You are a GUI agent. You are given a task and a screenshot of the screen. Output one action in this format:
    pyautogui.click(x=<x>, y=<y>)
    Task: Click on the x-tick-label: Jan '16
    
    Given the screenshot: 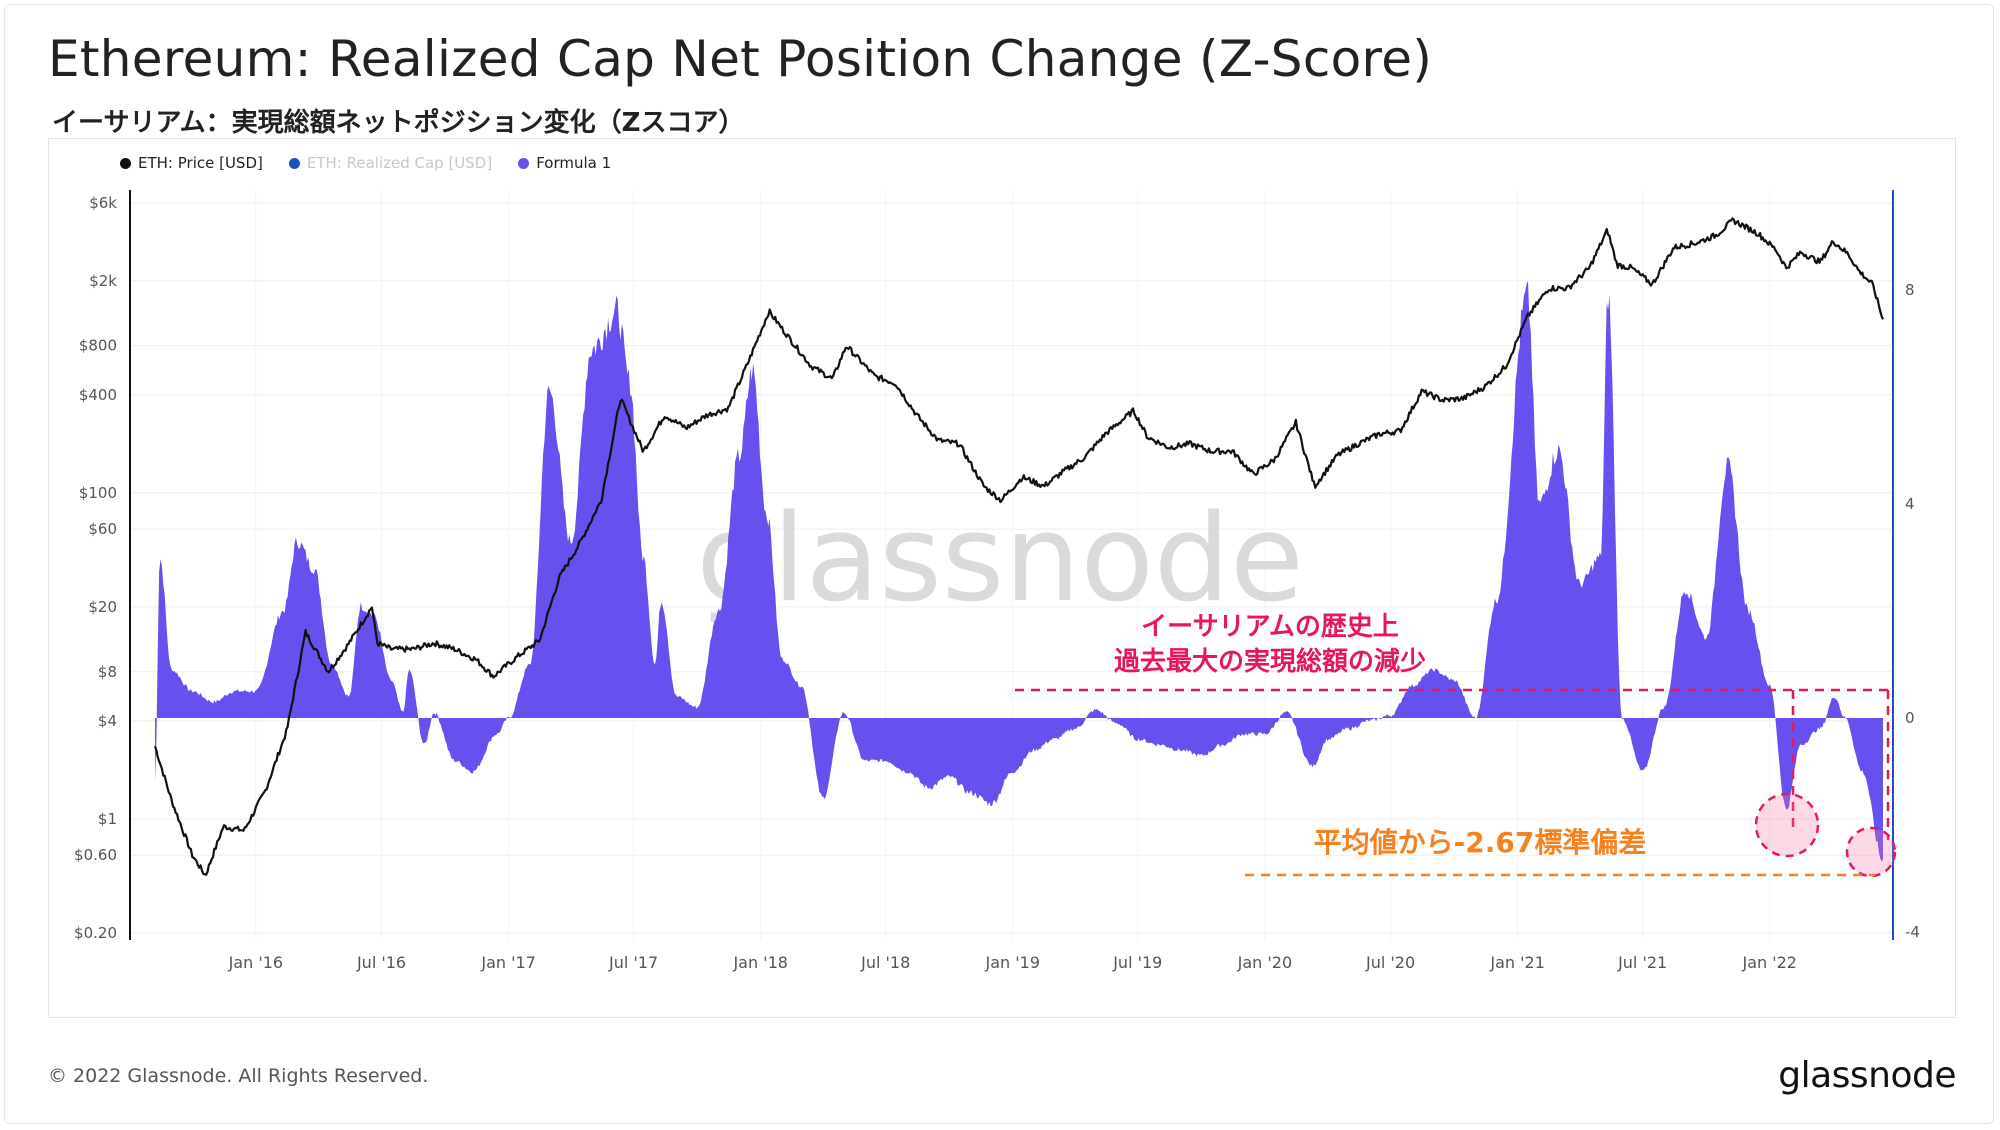 What is the action you would take?
    pyautogui.click(x=256, y=962)
    